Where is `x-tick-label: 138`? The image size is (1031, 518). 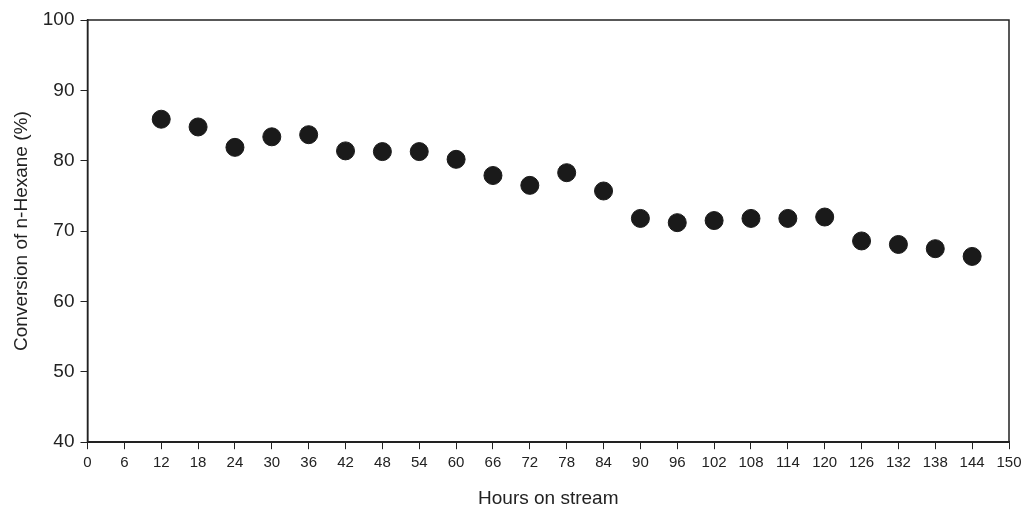
x-tick-label: 138 is located at coordinates (935, 462).